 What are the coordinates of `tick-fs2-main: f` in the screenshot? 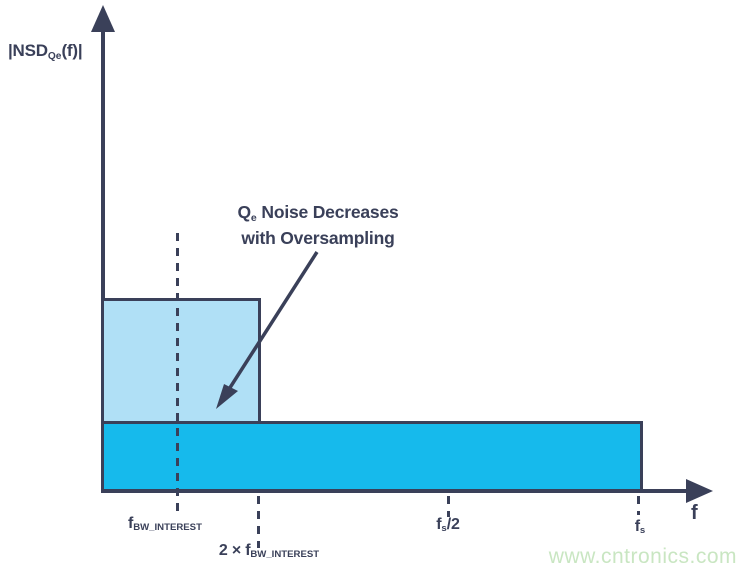 It's located at (439, 524).